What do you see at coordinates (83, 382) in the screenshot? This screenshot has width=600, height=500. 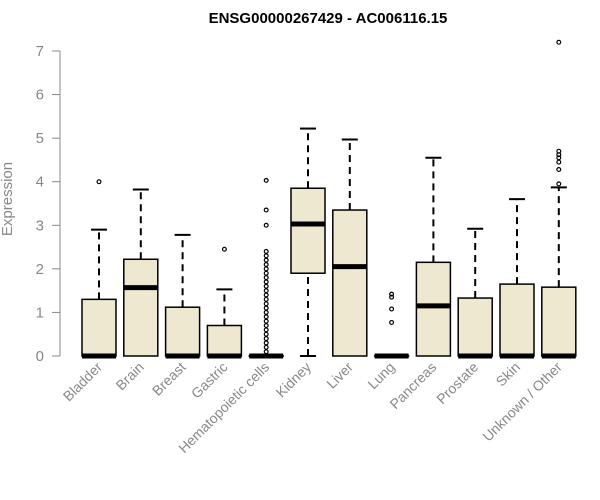 I see `x-tick-label: Bladder` at bounding box center [83, 382].